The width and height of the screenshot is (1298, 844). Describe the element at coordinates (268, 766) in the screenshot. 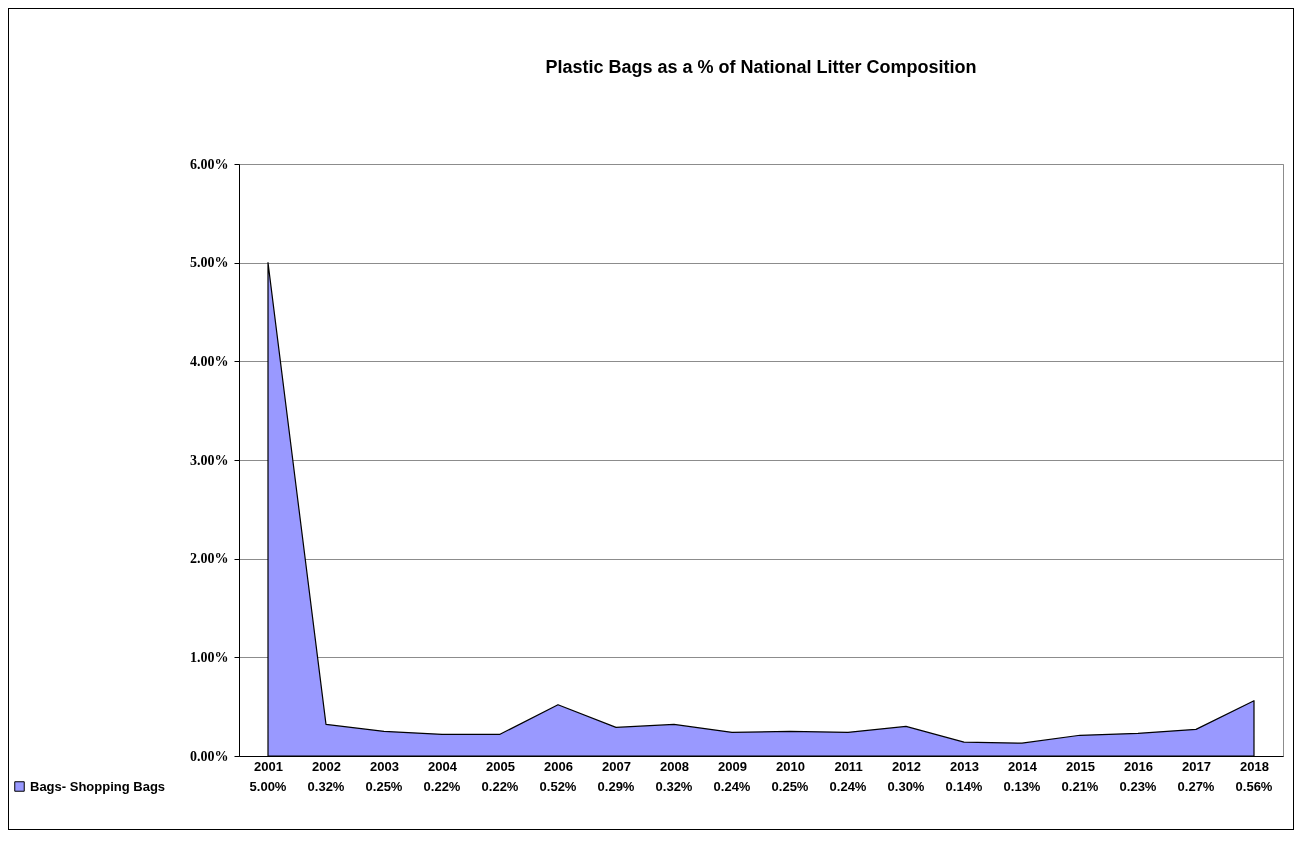

I see `x-tick-label: 2001` at that location.